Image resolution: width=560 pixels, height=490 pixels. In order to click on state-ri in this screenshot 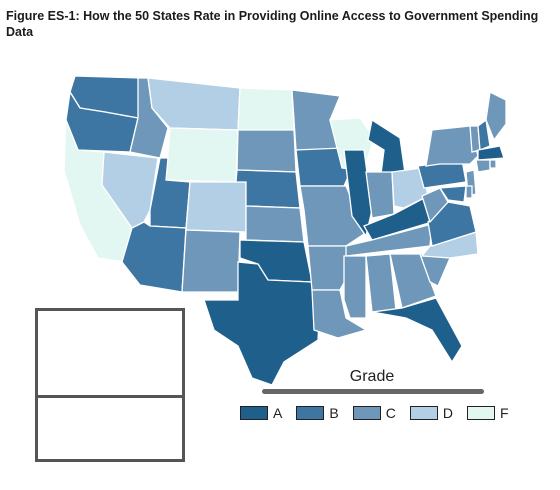, I will do `click(493, 164)`.